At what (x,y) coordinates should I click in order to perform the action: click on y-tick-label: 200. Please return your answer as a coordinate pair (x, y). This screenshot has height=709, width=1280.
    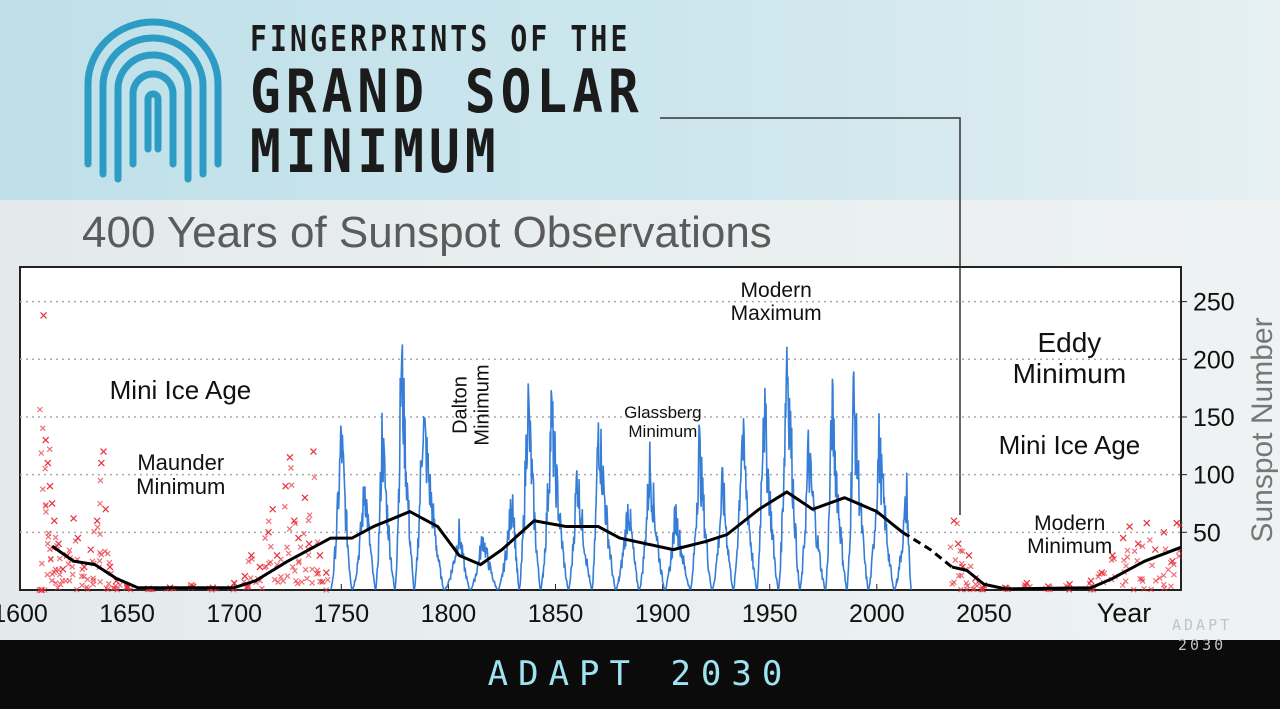
    Looking at the image, I should click on (1214, 360).